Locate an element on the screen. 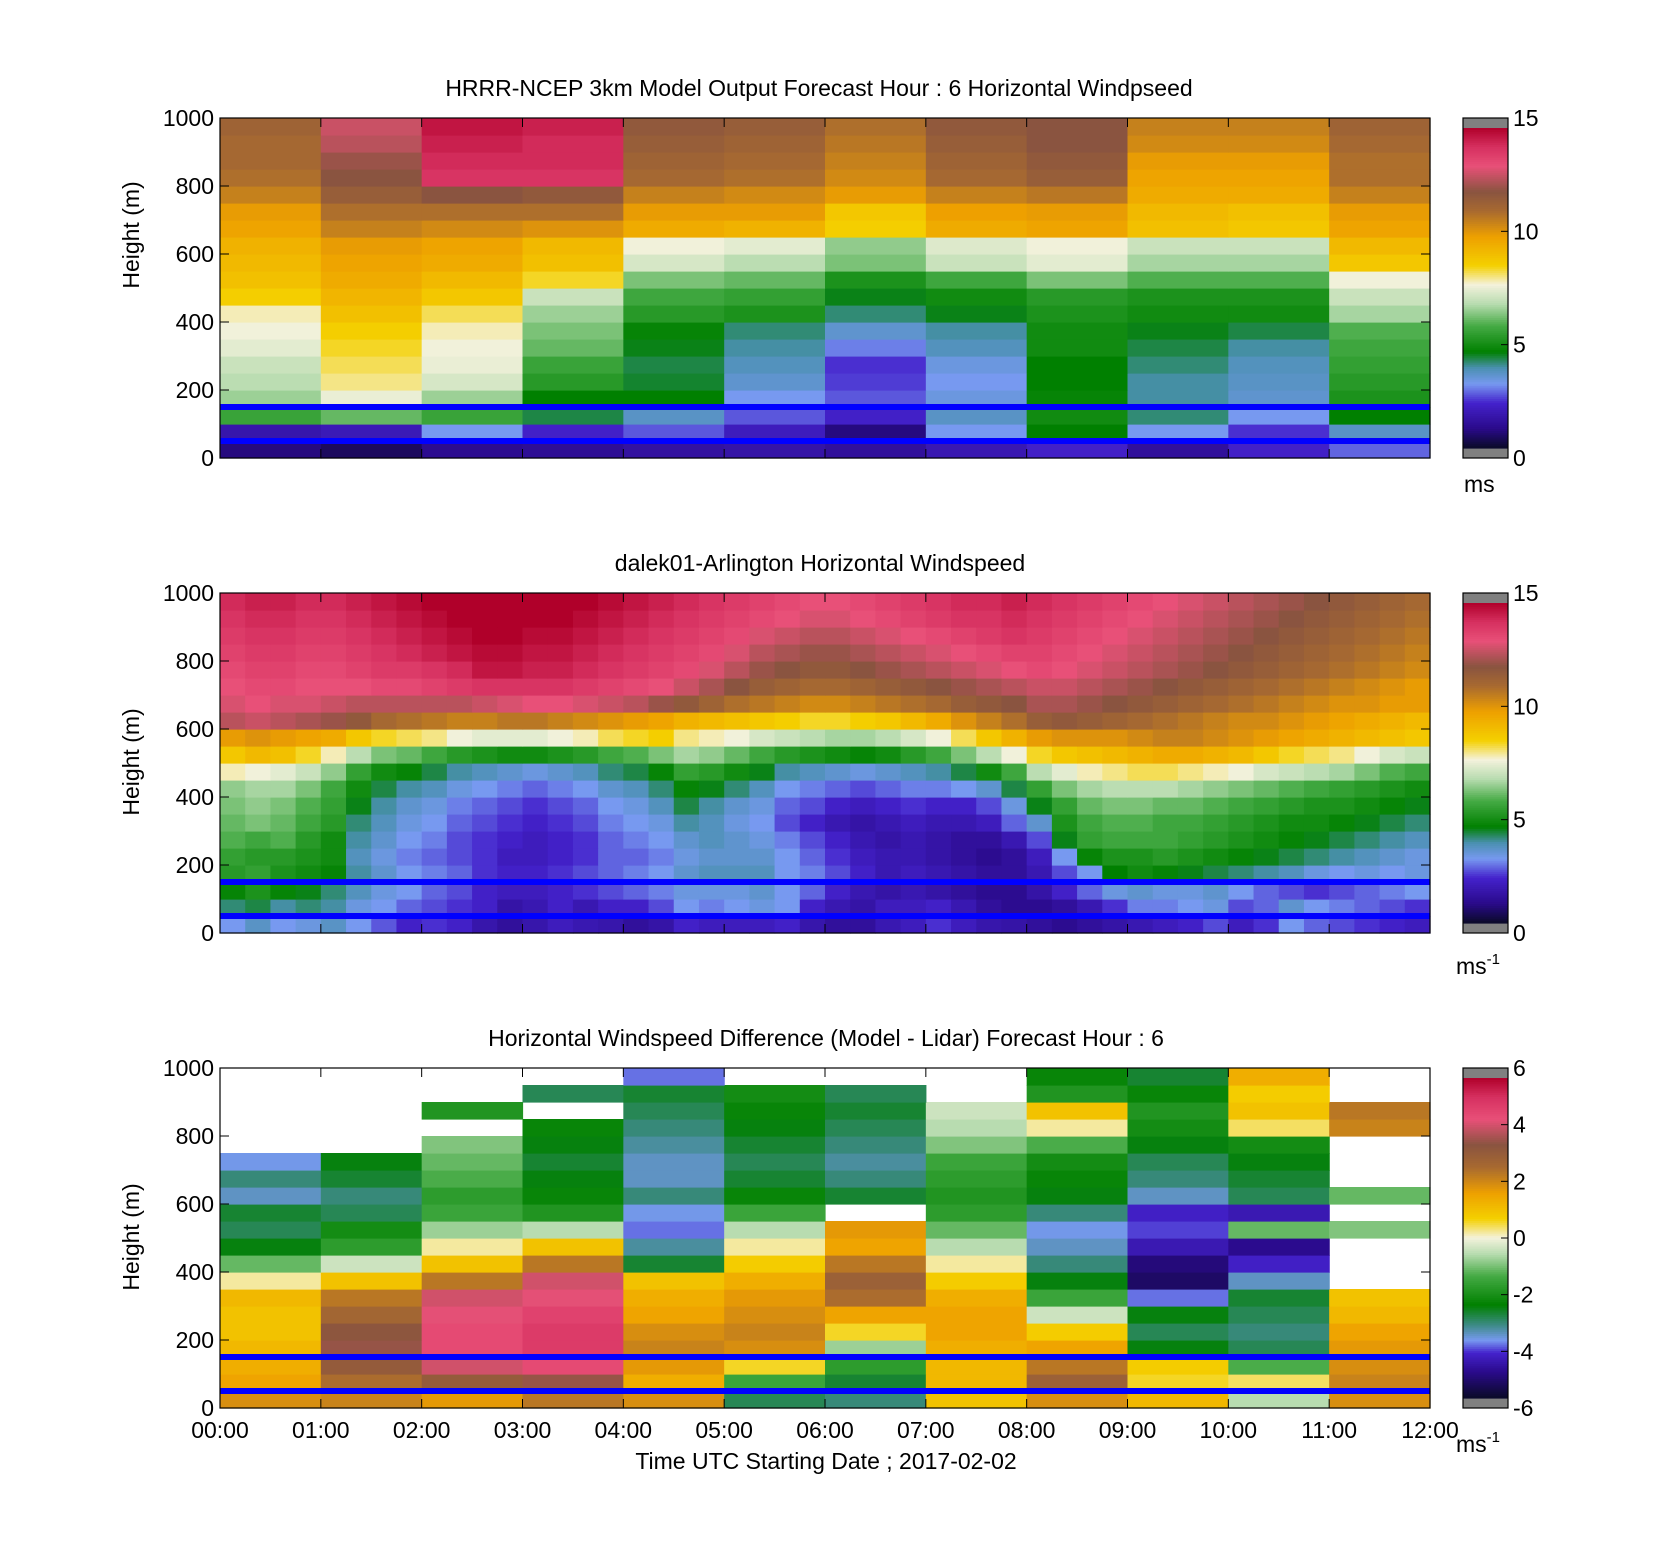 This screenshot has width=1680, height=1561. colorbar-tick-label: 4 is located at coordinates (1519, 1125).